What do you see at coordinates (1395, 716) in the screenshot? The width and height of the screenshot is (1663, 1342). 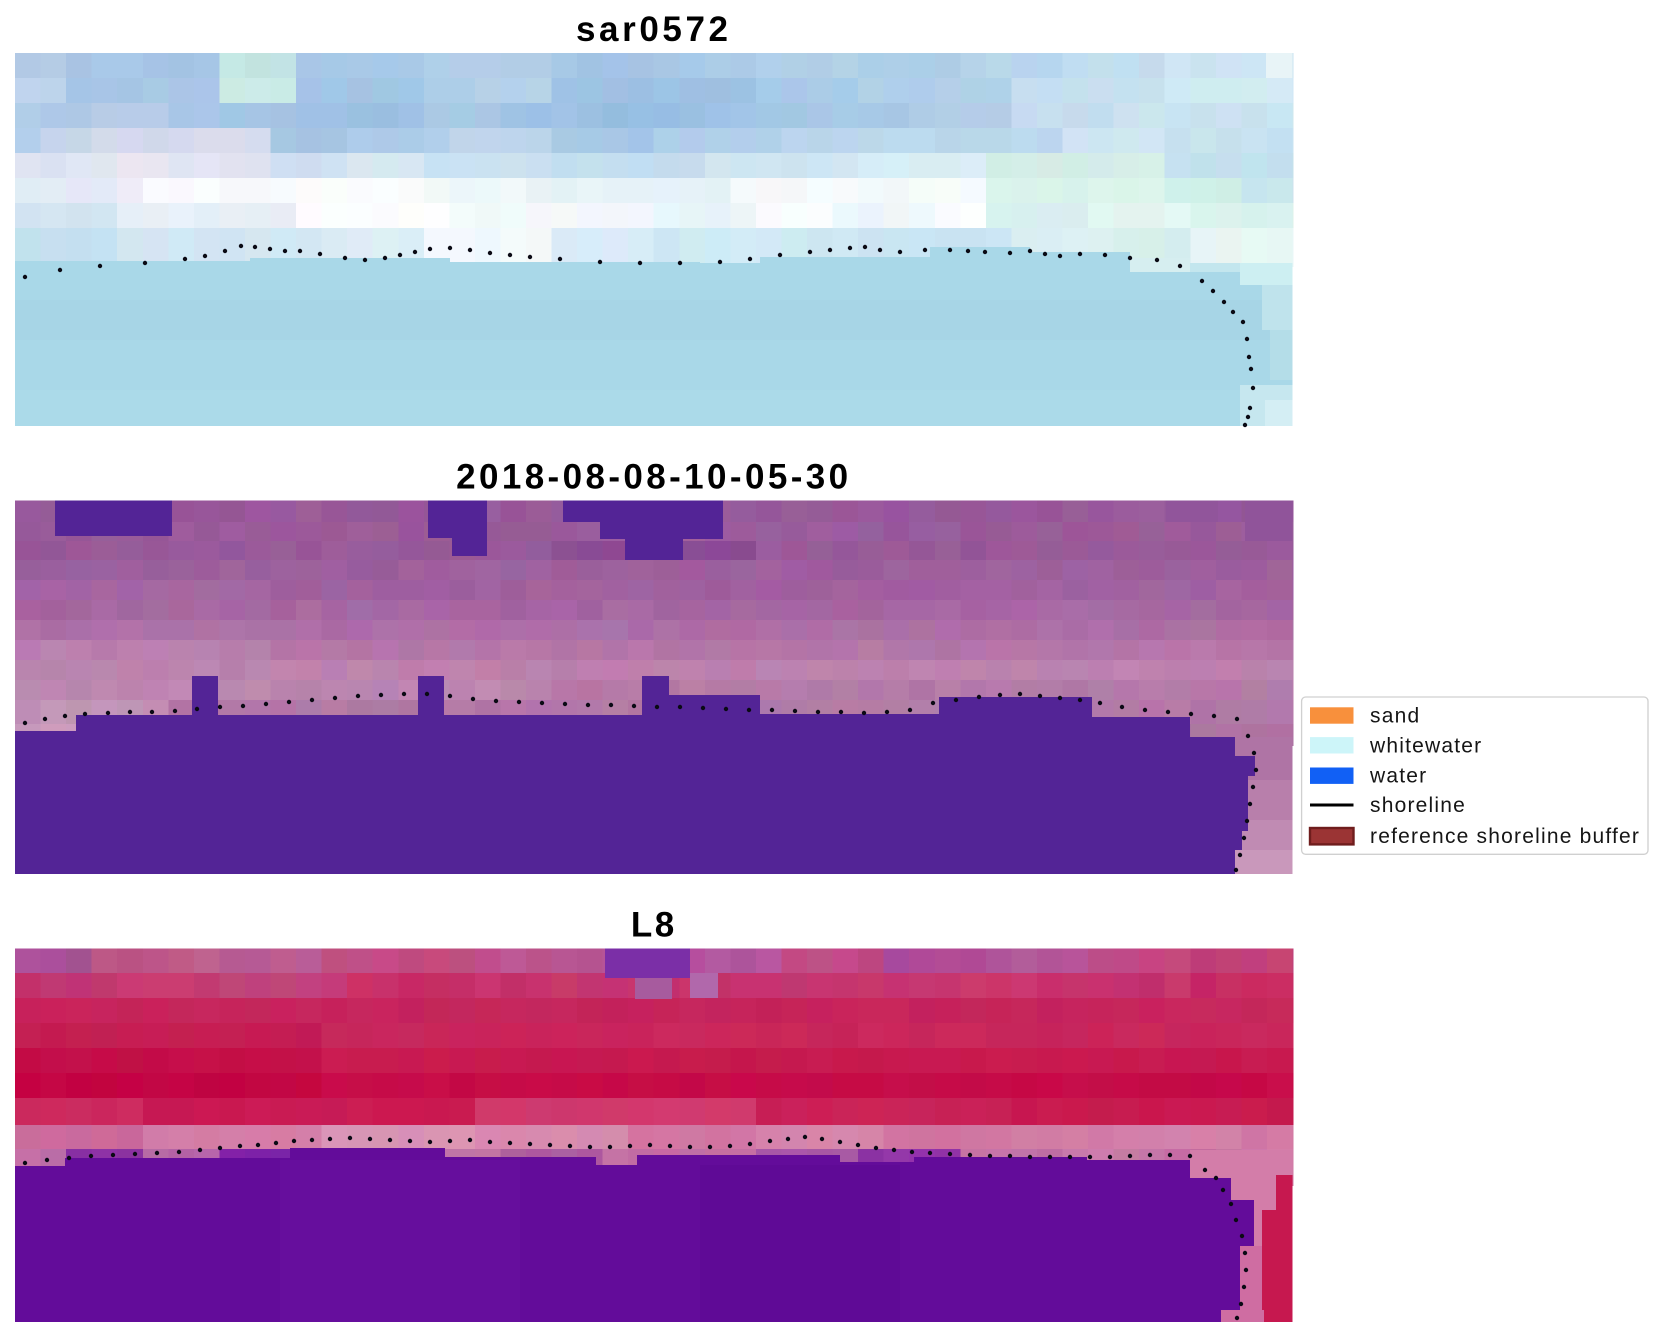 I see `svg-text: sand` at bounding box center [1395, 716].